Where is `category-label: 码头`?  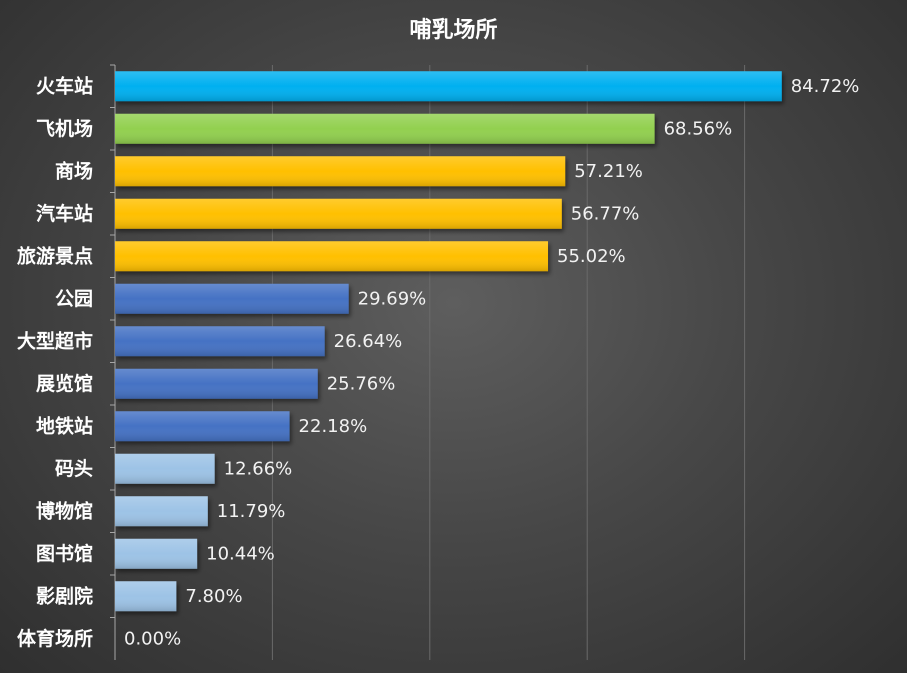 category-label: 码头 is located at coordinates (74, 469).